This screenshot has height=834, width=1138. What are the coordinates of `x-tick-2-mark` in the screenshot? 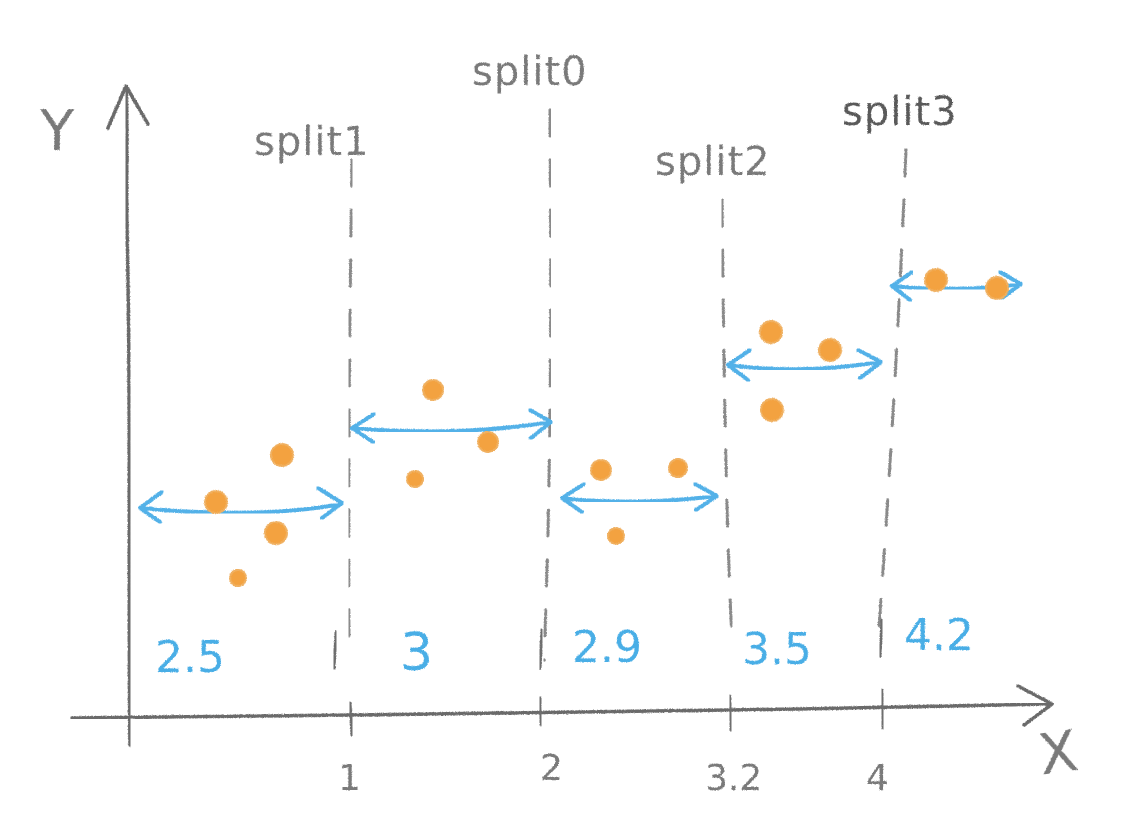 It's located at (540, 711).